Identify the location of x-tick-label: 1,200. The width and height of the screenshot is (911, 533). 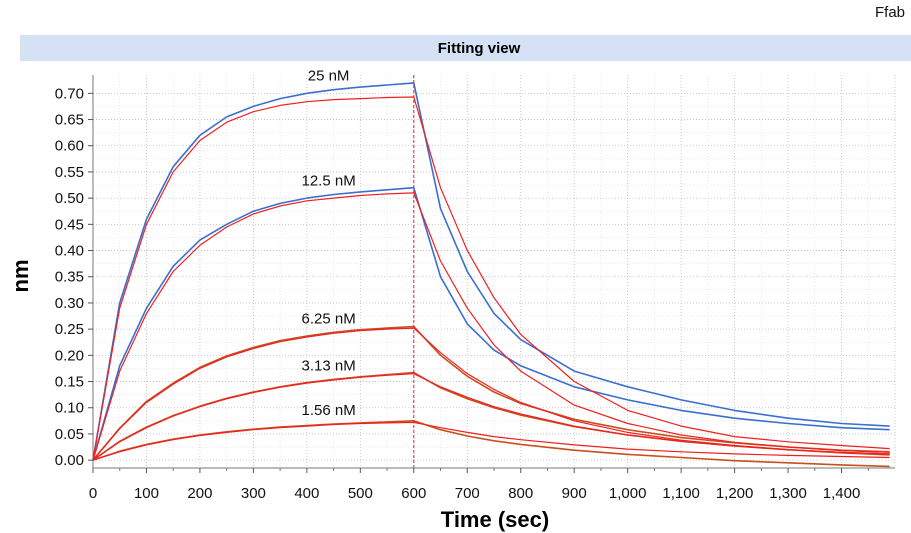
(735, 493).